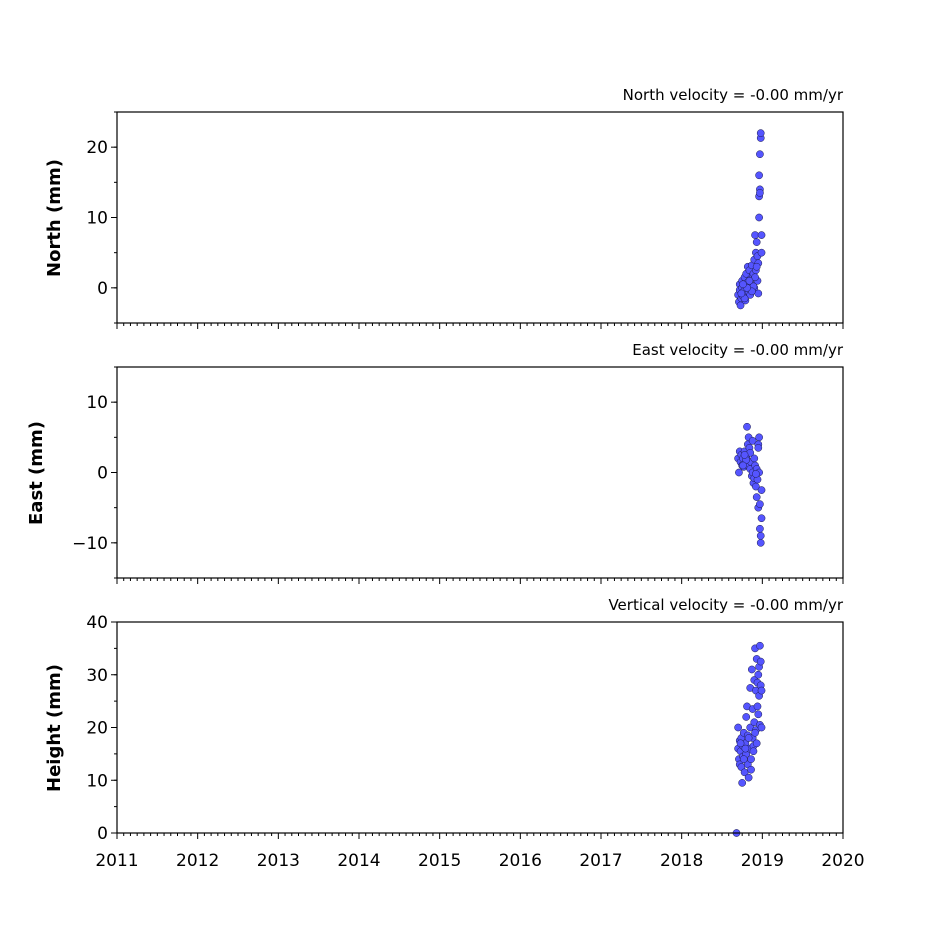 The image size is (937, 937). Describe the element at coordinates (439, 861) in the screenshot. I see `x-tick-label: 2015` at that location.